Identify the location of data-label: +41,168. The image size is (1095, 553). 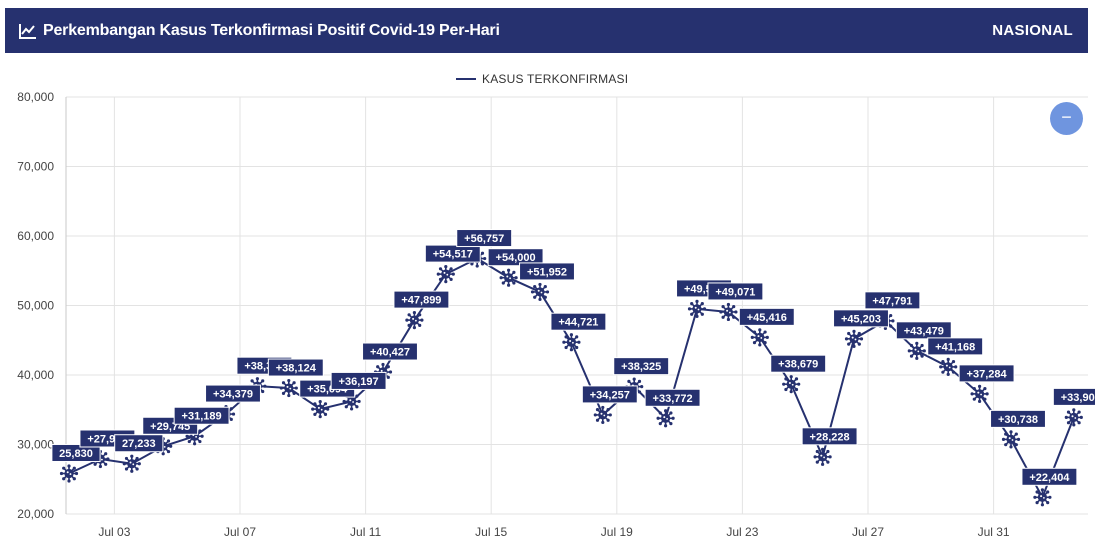
(955, 346).